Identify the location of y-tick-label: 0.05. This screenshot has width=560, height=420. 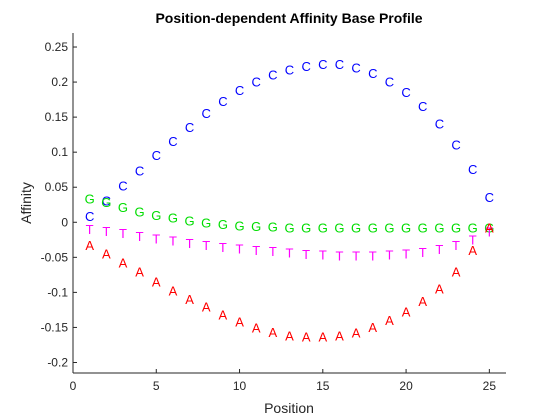
(57, 187).